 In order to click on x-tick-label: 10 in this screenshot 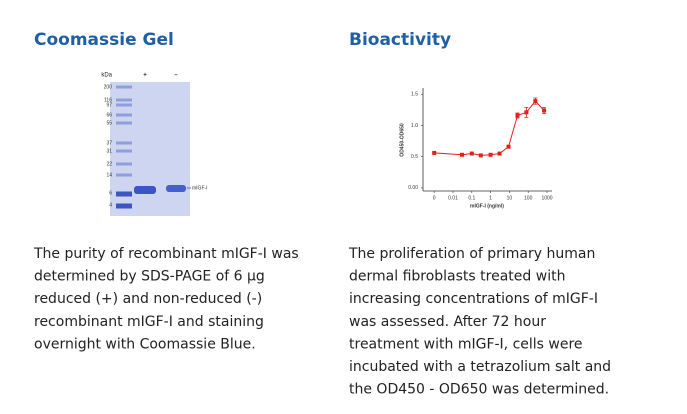, I will do `click(510, 198)`.